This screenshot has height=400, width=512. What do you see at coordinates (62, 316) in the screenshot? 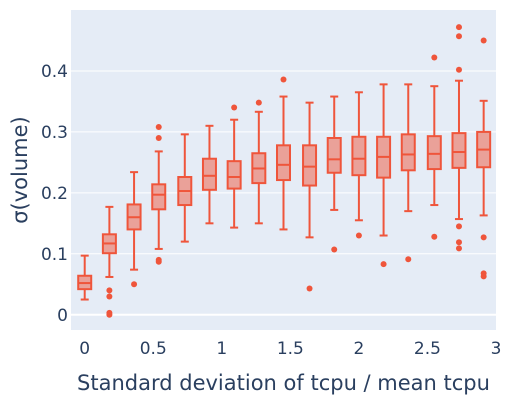
I see `y-tick-label: 0` at bounding box center [62, 316].